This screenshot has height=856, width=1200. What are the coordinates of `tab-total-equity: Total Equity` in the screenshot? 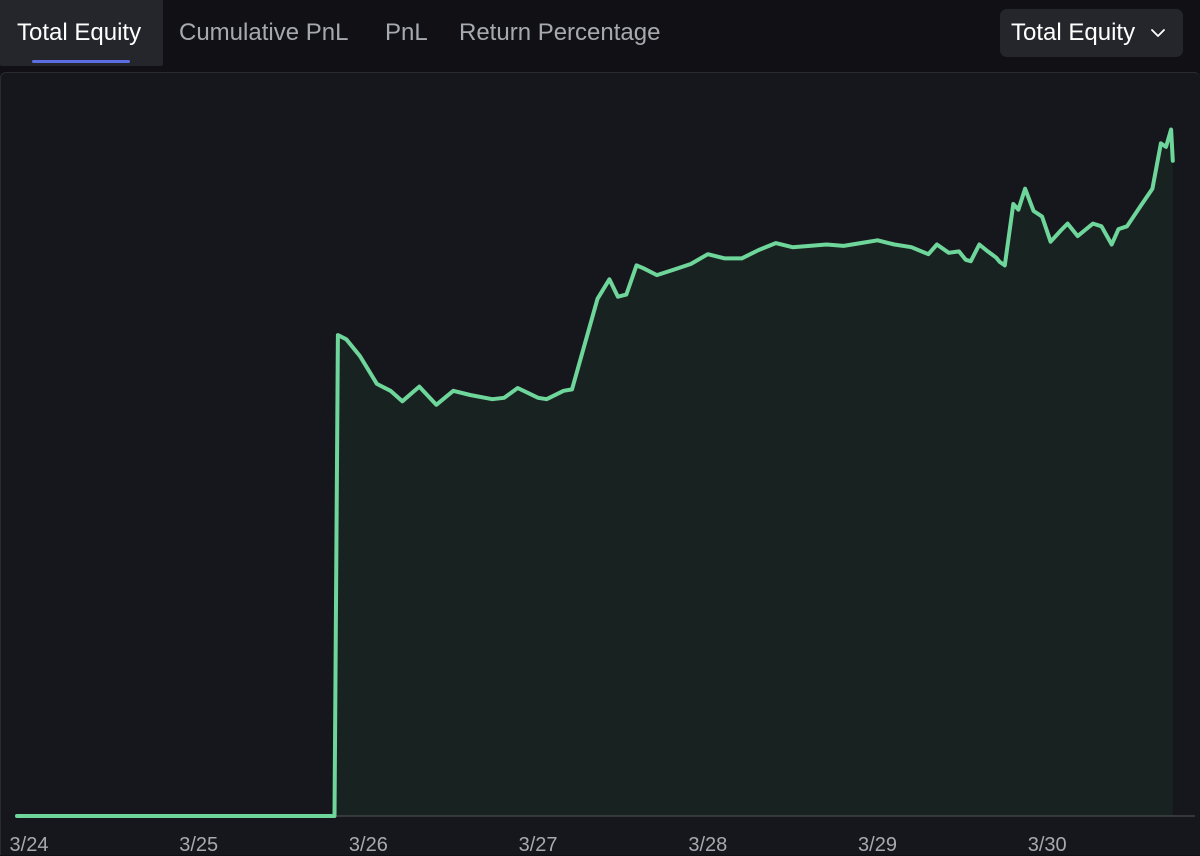 It's located at (81, 33).